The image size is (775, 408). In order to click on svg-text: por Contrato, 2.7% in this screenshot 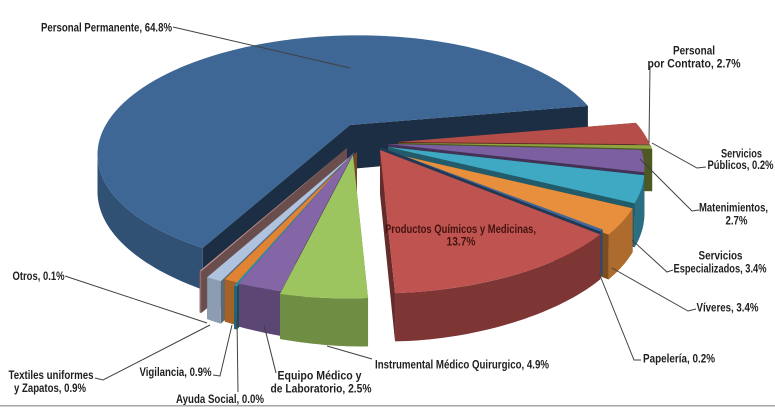, I will do `click(694, 65)`.